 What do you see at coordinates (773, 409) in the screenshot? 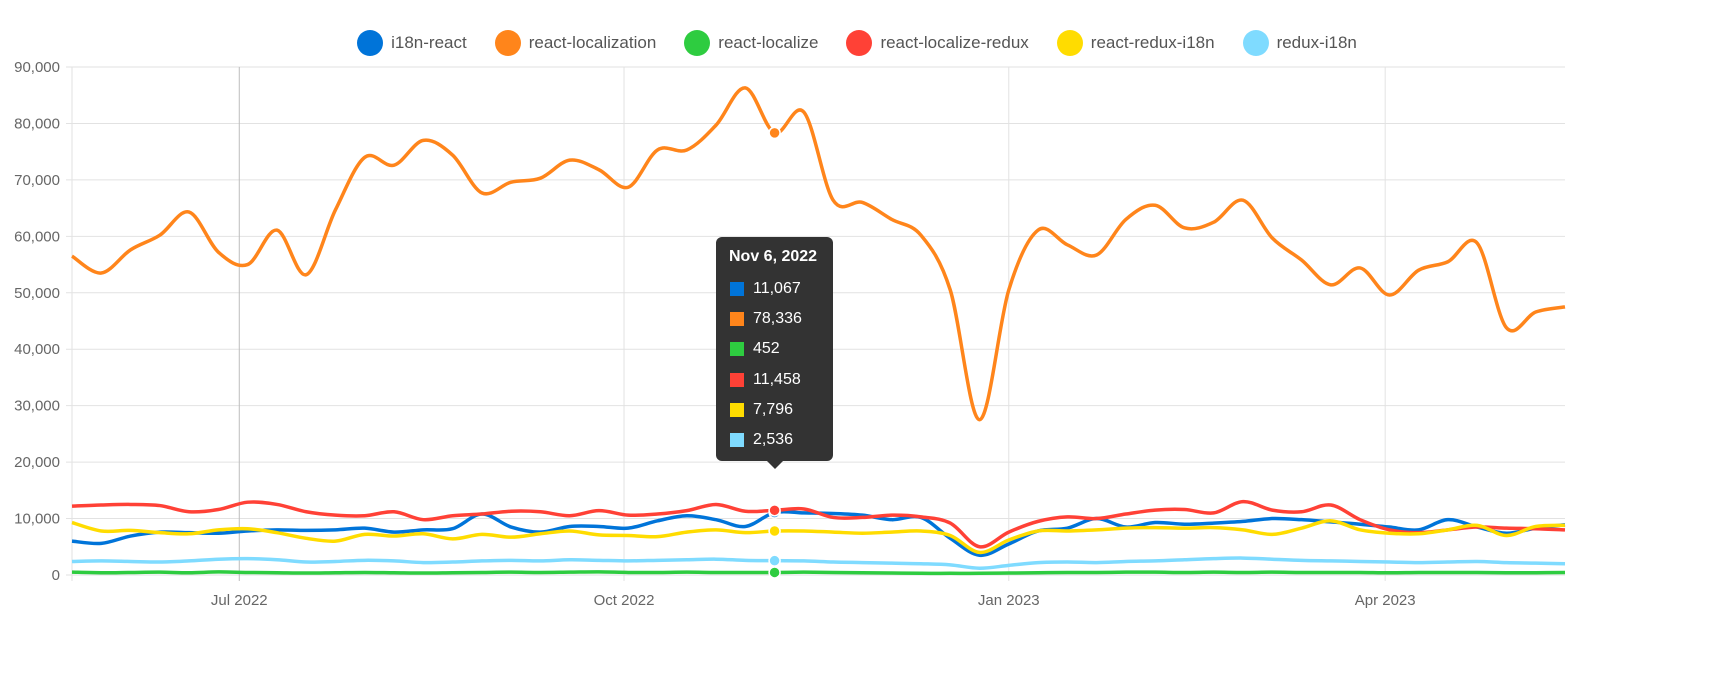
I see `tooltip-value: 7,796` at bounding box center [773, 409].